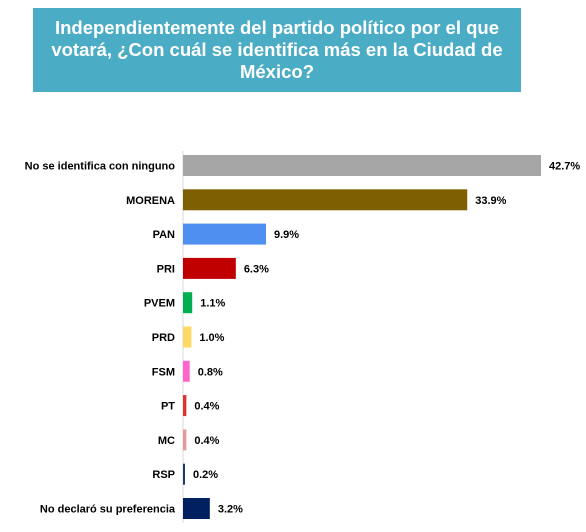 This screenshot has width=586, height=532. Describe the element at coordinates (166, 269) in the screenshot. I see `category-label: PRI` at that location.